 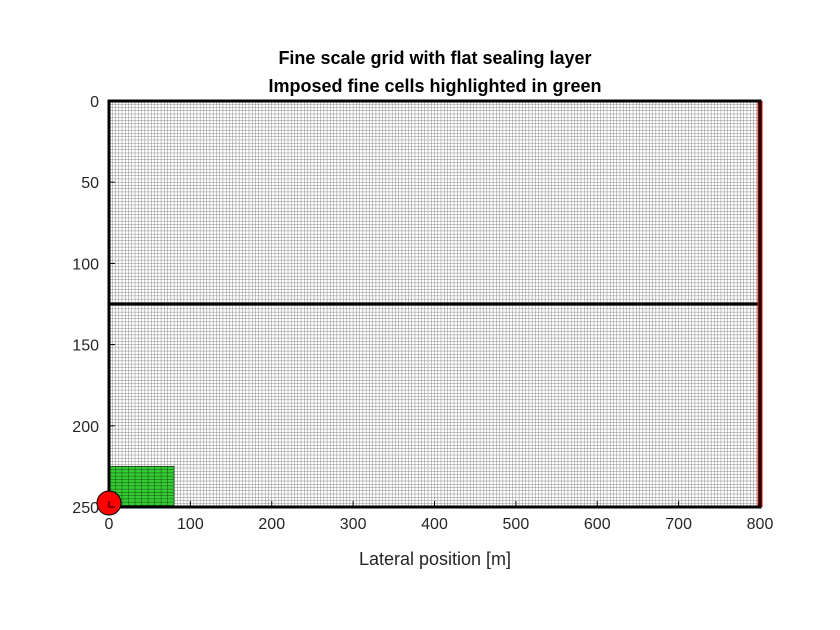 I want to click on x-axis-label: Lateral position [m], so click(x=435, y=559).